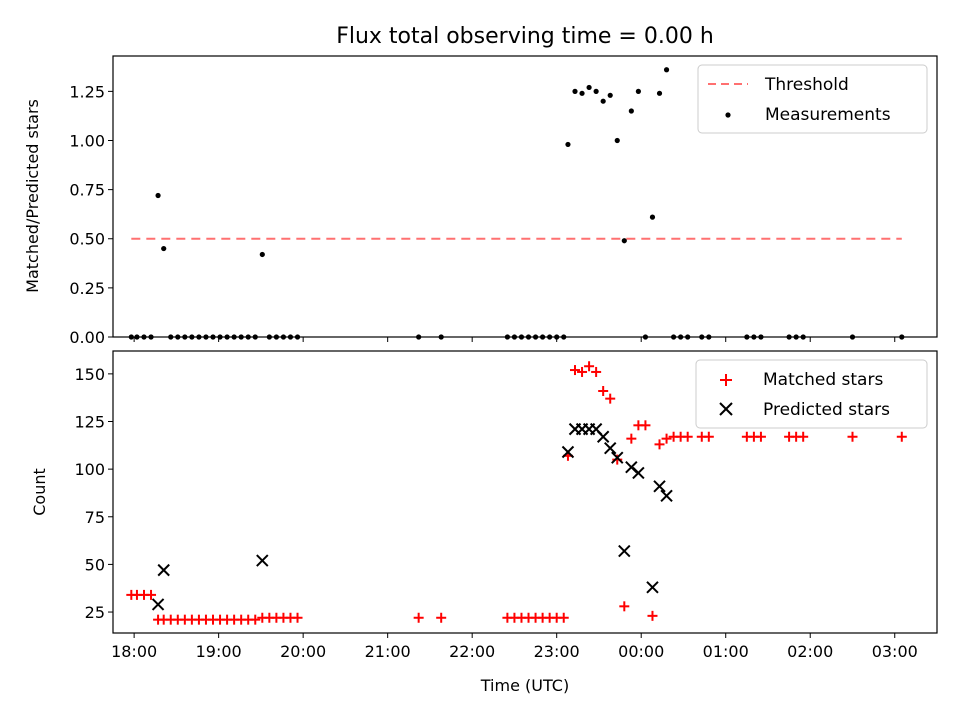  I want to click on legend-matched-swatch, so click(726, 380).